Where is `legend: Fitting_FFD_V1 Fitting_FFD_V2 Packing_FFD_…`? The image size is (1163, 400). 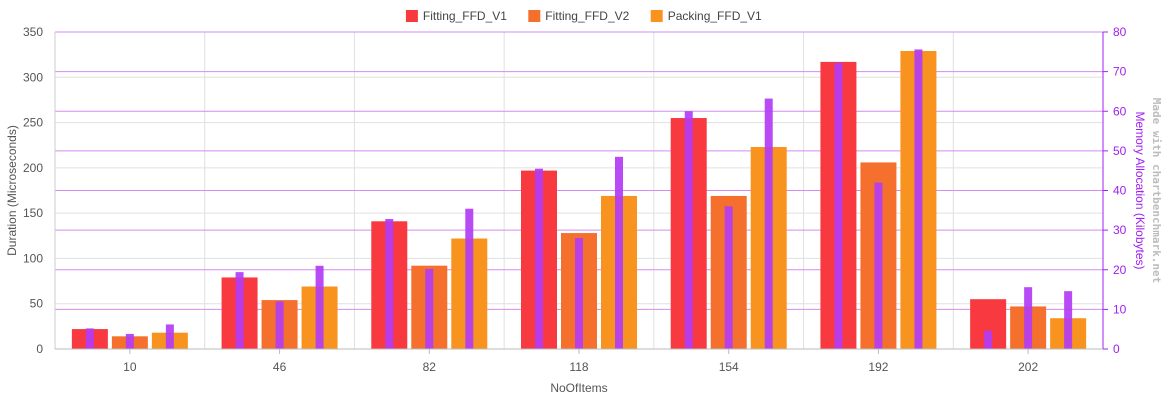 legend: Fitting_FFD_V1 Fitting_FFD_V2 Packing_FFD_… is located at coordinates (583, 16).